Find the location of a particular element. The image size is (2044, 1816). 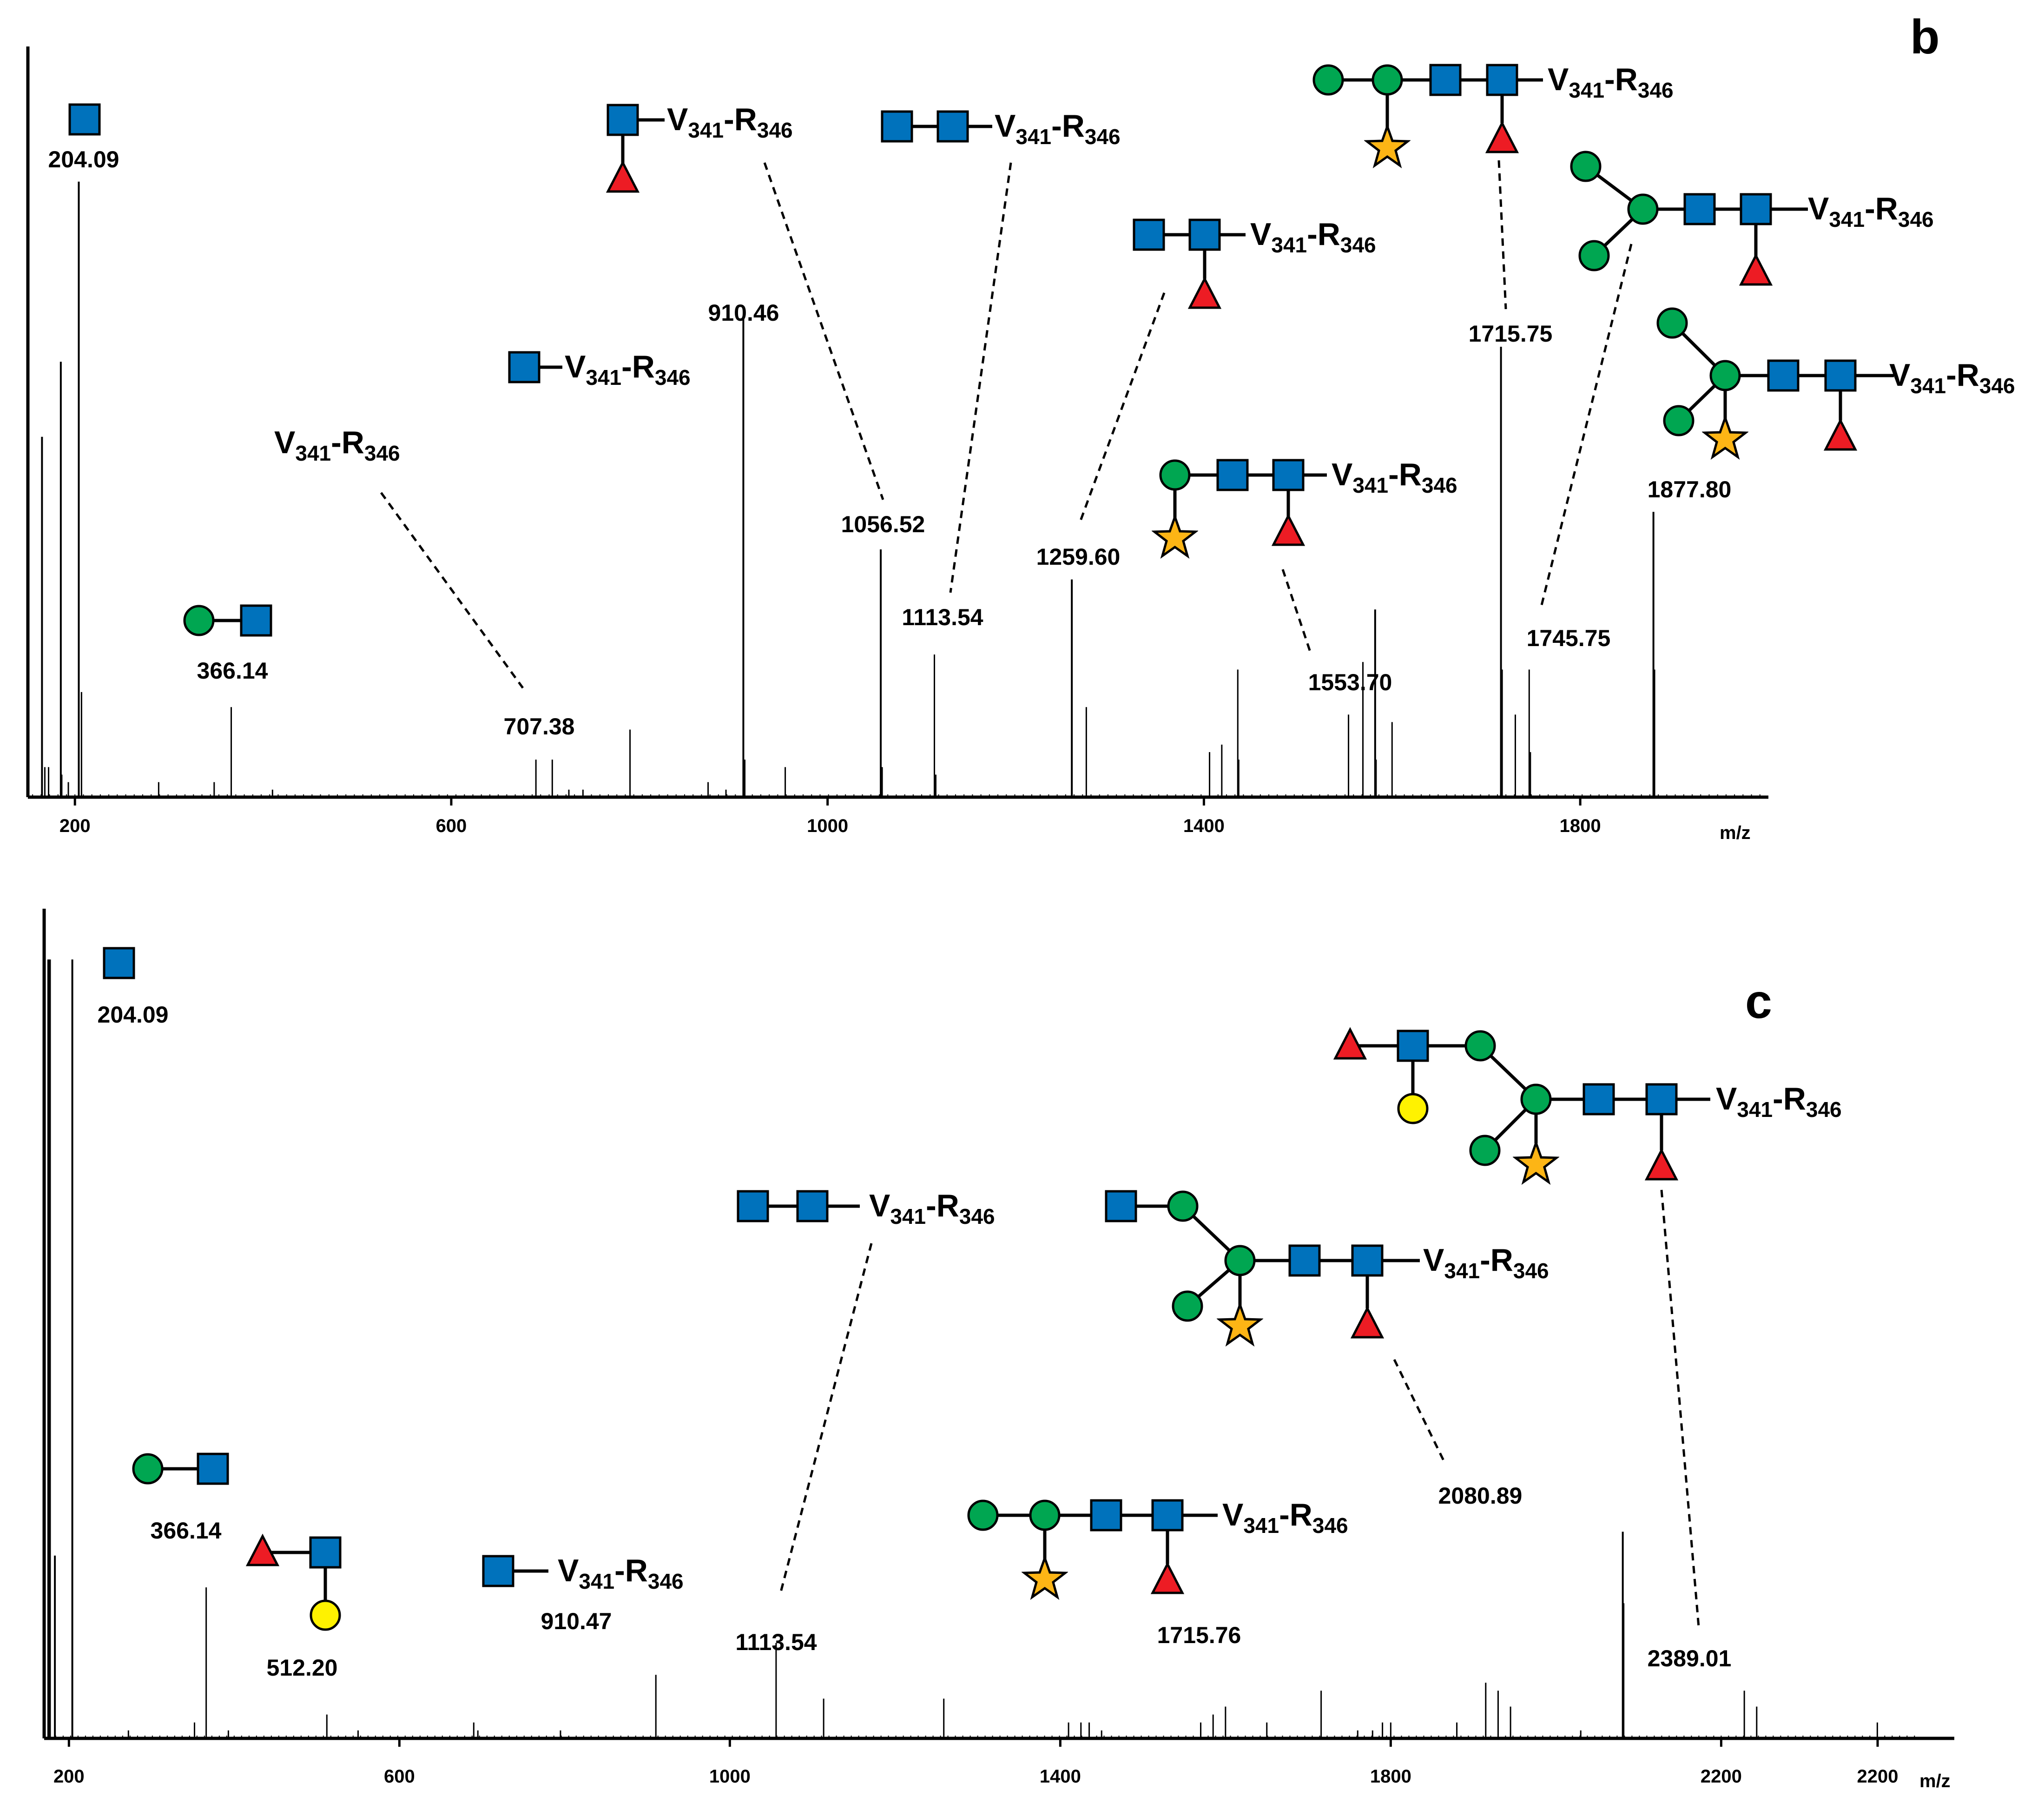

glycopeptide-c-1715: V341-R346 is located at coordinates (1157, 1547).